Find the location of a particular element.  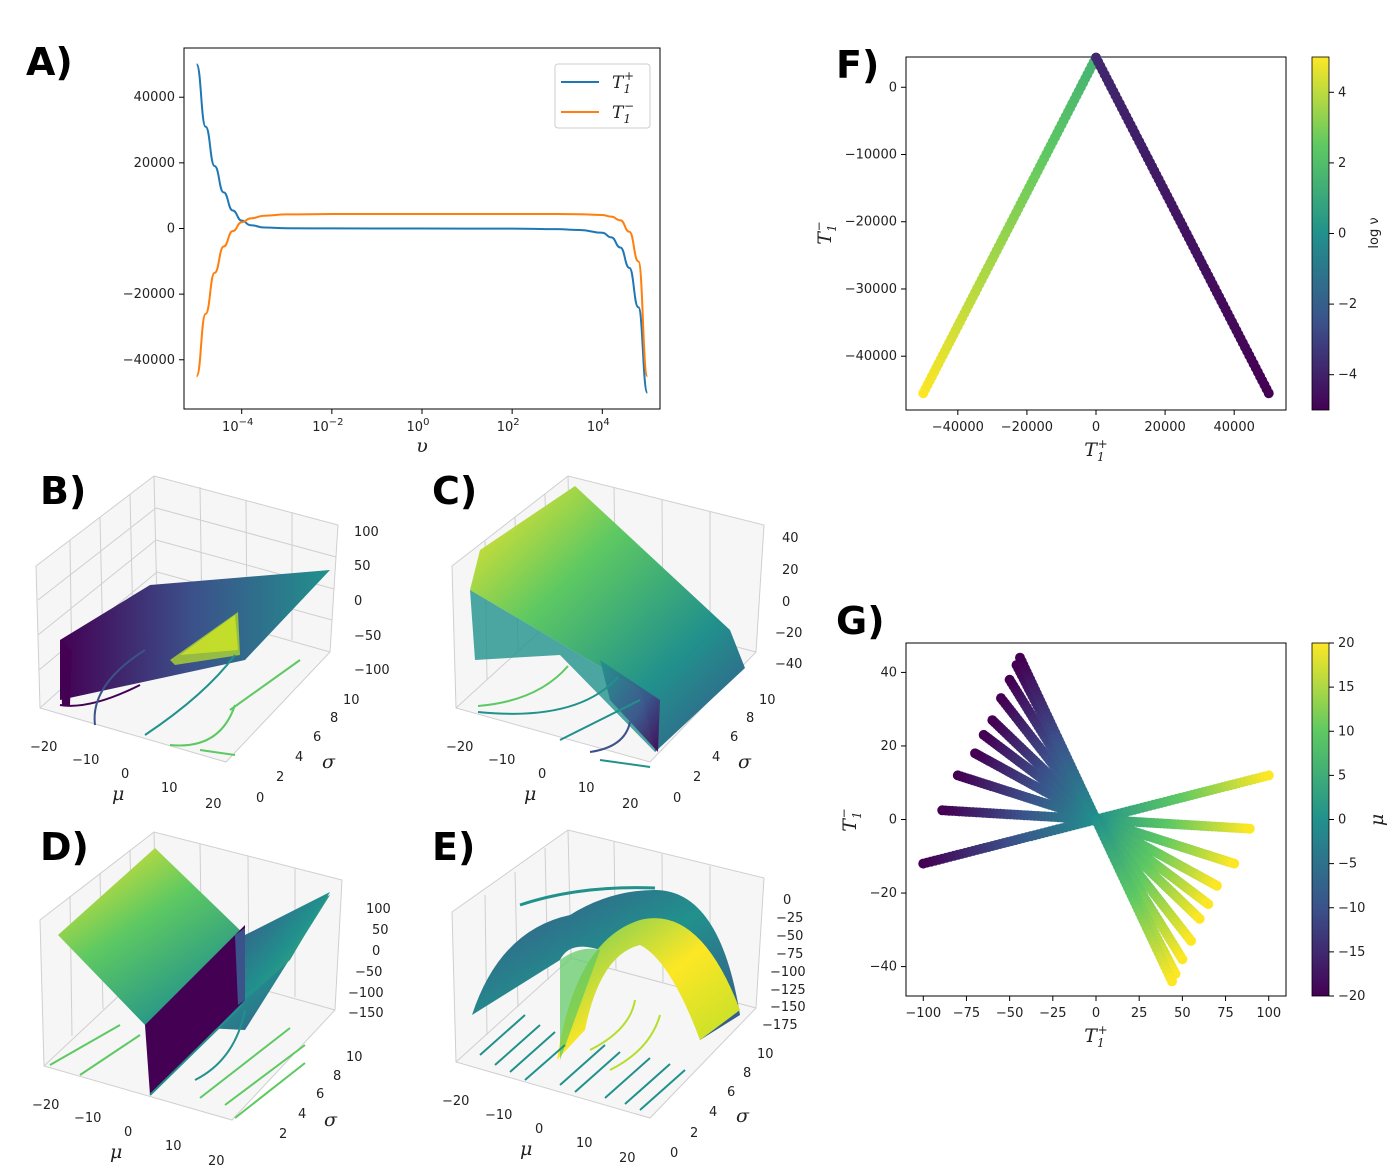

panel-e-ytick-1: 2 is located at coordinates (694, 1133).